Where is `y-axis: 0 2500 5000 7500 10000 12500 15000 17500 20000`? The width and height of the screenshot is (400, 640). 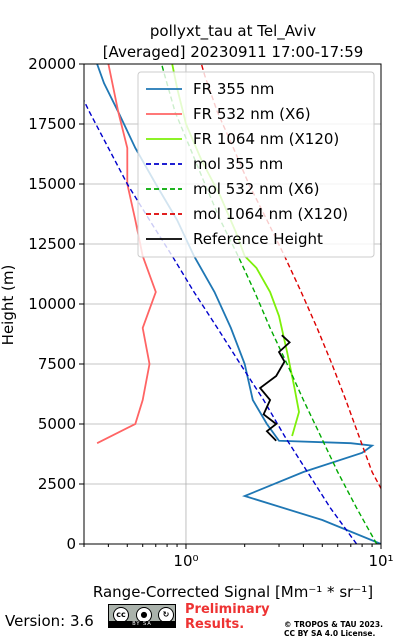 y-axis: 0 2500 5000 7500 10000 12500 15000 17500 20000 is located at coordinates (56, 304).